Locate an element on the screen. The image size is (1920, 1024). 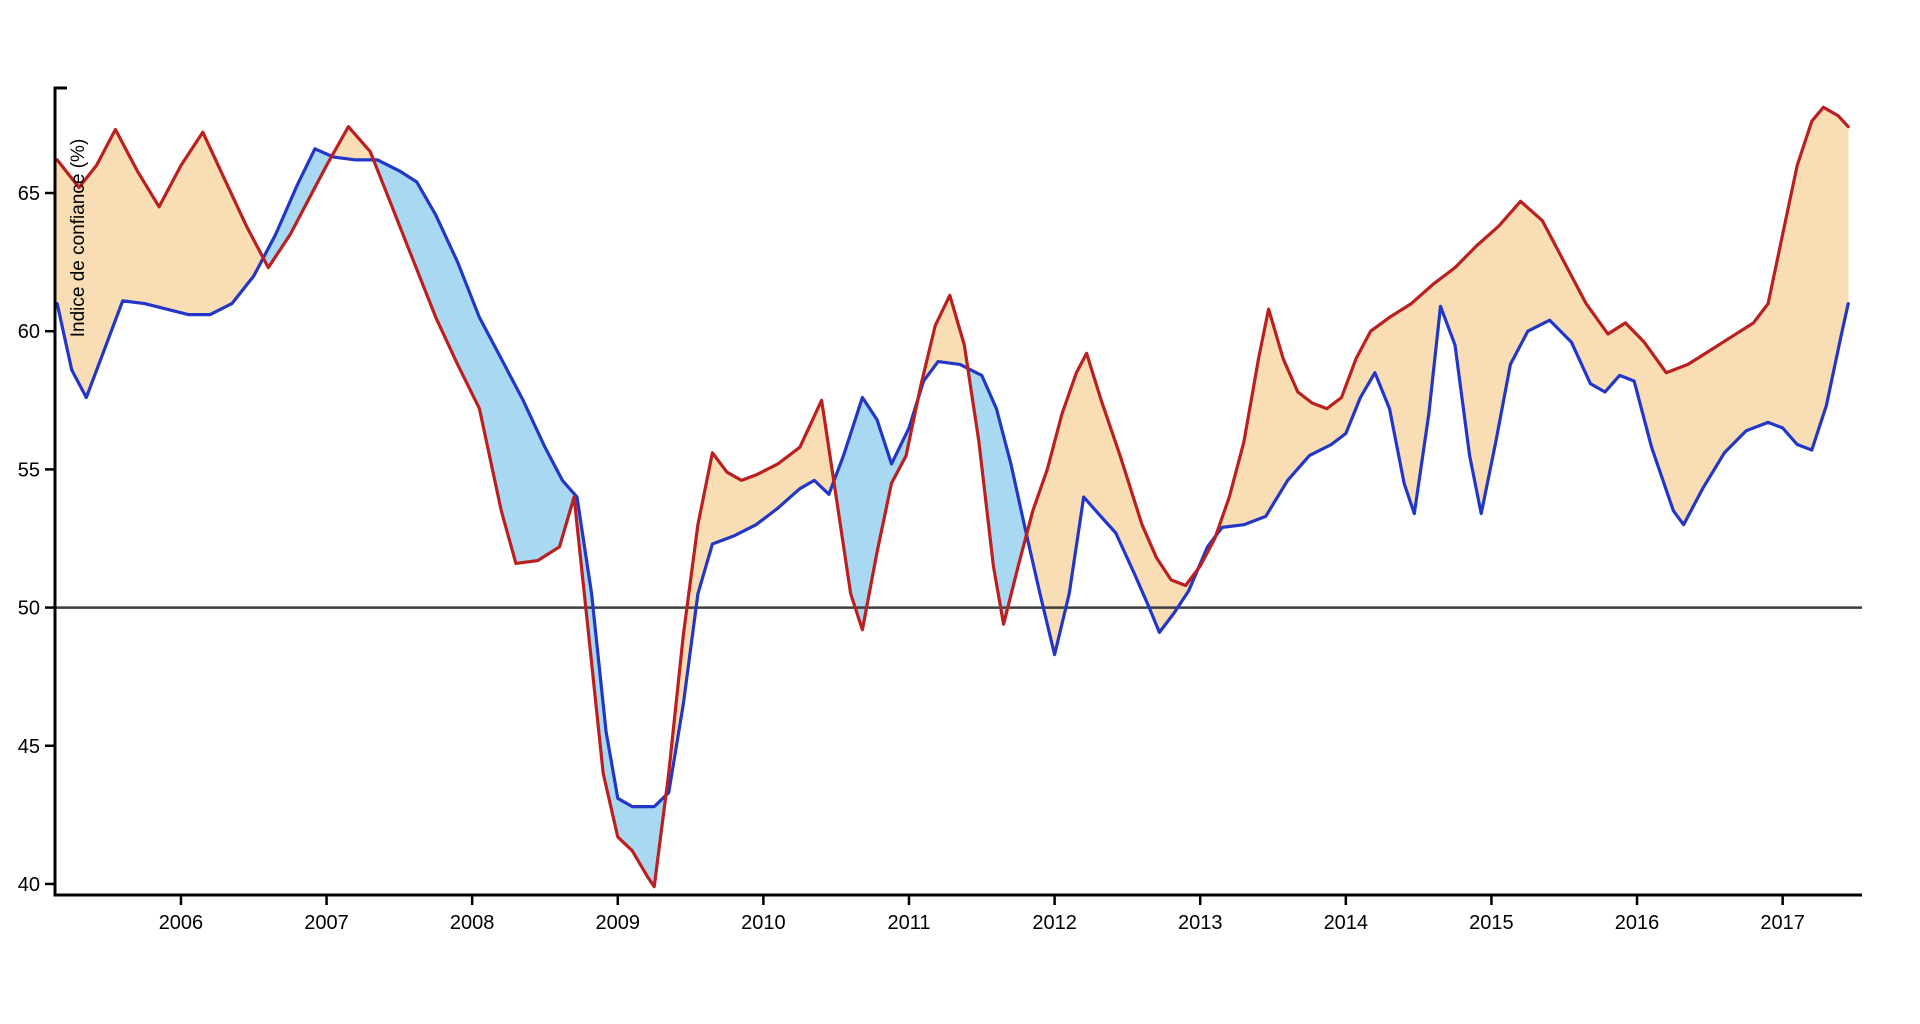
x-tick-label: 2006 is located at coordinates (181, 923).